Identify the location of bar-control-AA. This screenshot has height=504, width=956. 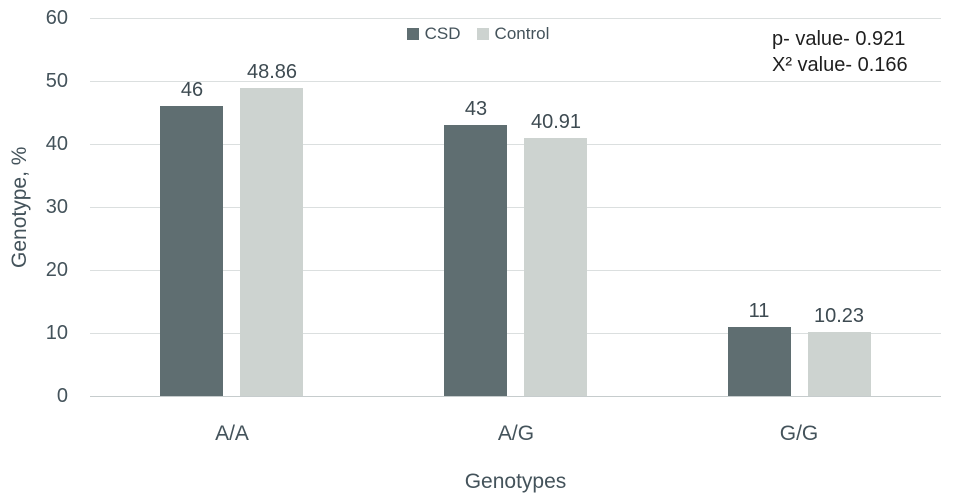
(271, 242).